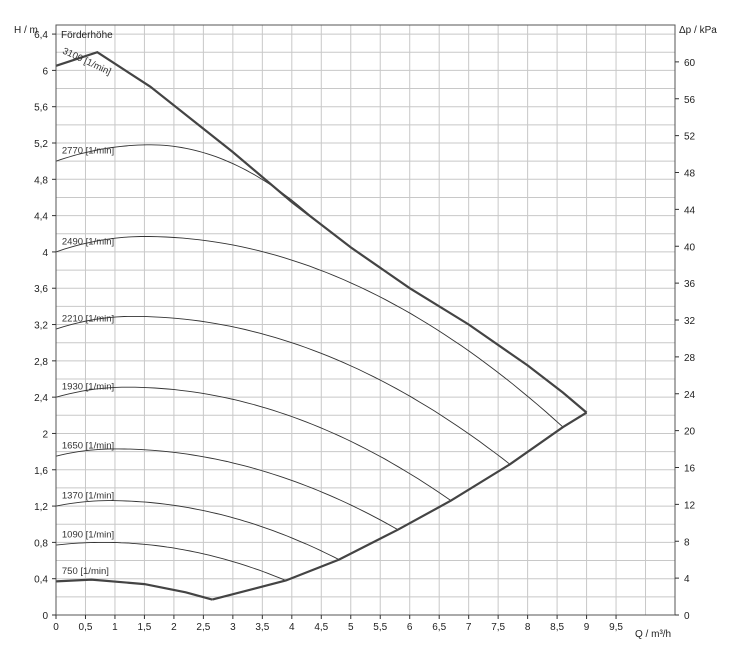 This screenshot has height=652, width=741. What do you see at coordinates (45, 616) in the screenshot?
I see `y-tick-label: 0` at bounding box center [45, 616].